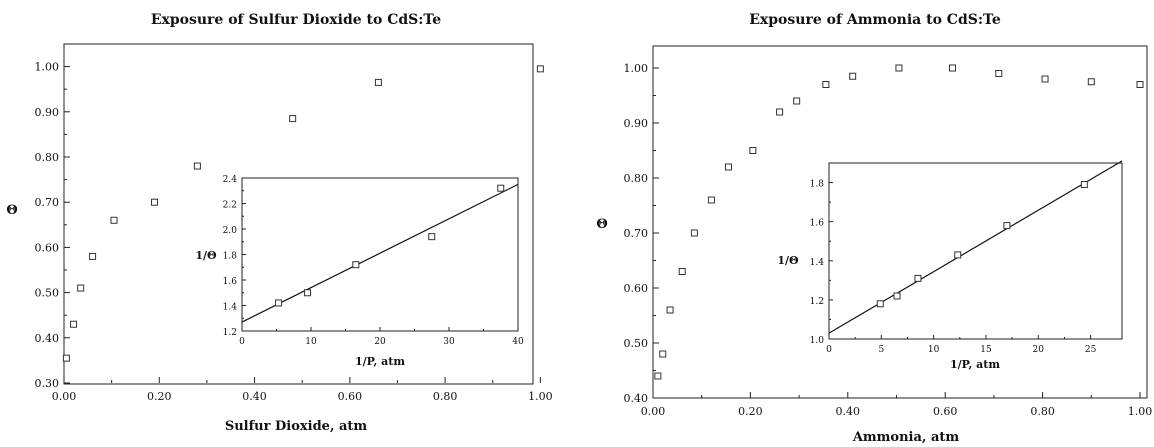  I want to click on left-inset-x-tick-label: 10, so click(311, 342).